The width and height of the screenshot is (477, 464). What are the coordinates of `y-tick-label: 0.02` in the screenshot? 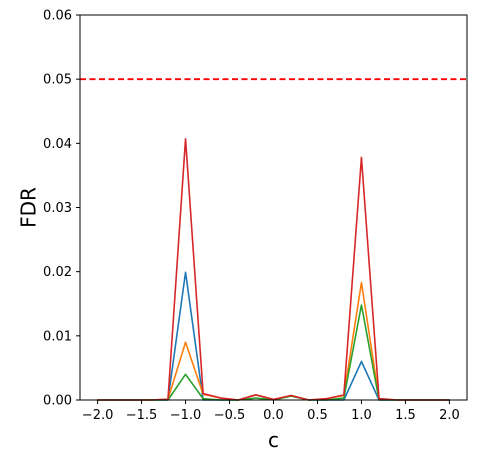 It's located at (57, 272).